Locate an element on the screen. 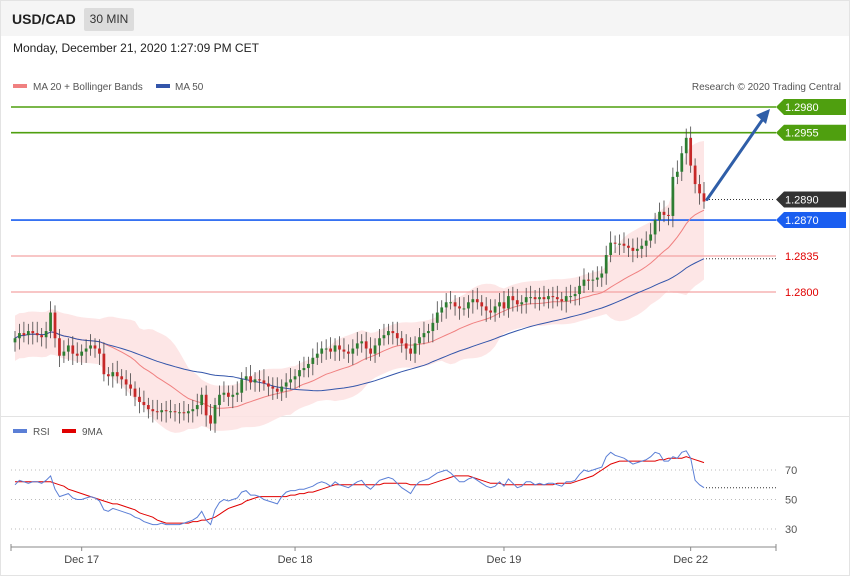 The width and height of the screenshot is (850, 576). level-tag-target is located at coordinates (811, 132).